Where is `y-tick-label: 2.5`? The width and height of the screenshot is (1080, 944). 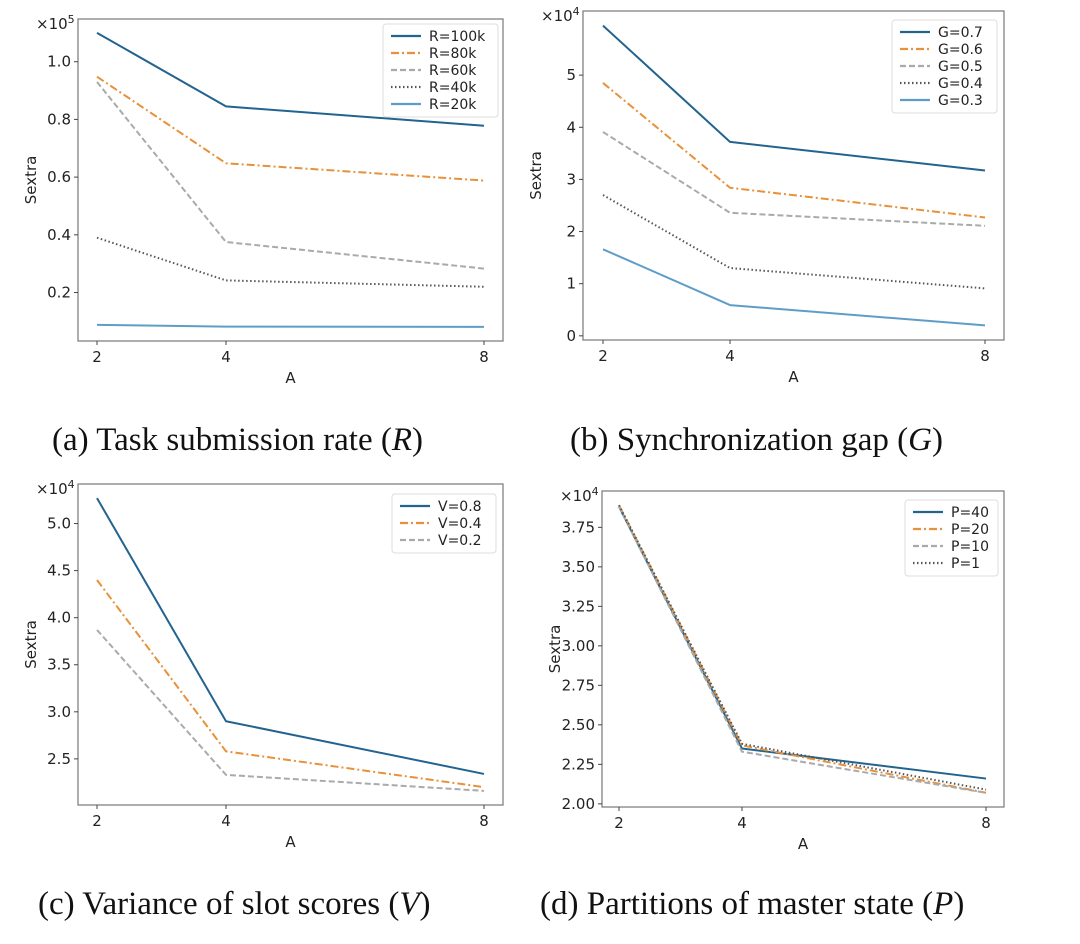 y-tick-label: 2.5 is located at coordinates (59, 759).